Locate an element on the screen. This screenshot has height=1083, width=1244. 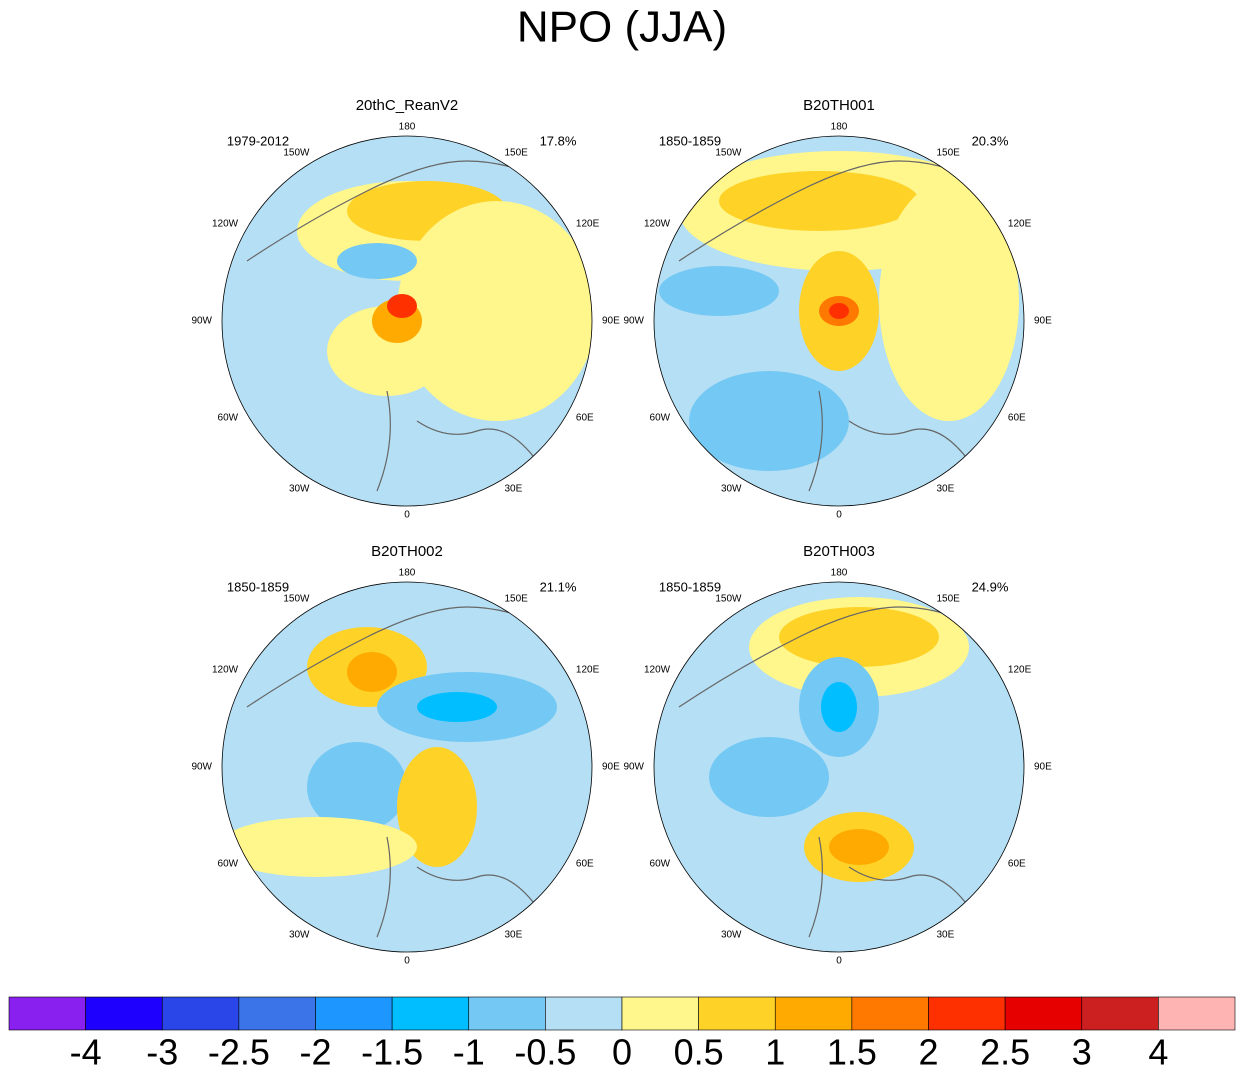
colorbar-label: -1.5 is located at coordinates (392, 1052).